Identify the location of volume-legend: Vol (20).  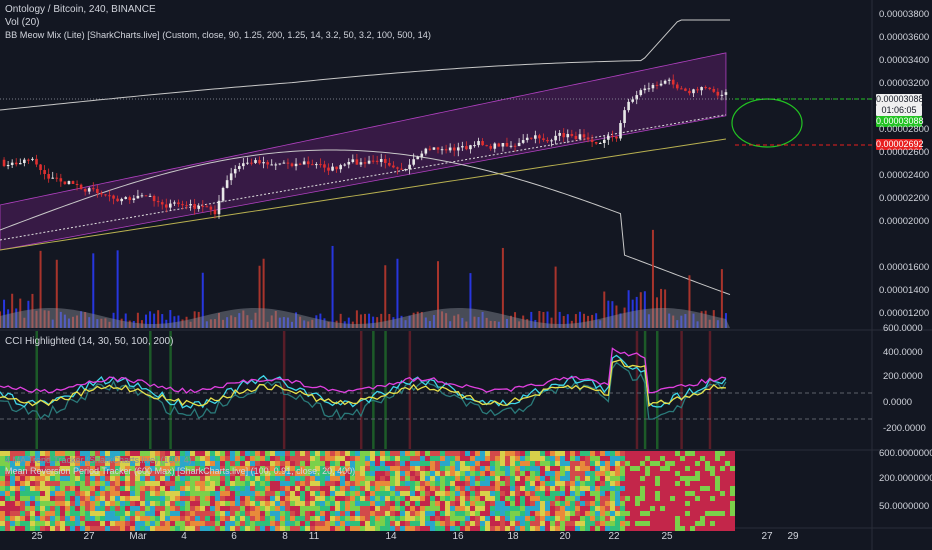
(22, 22).